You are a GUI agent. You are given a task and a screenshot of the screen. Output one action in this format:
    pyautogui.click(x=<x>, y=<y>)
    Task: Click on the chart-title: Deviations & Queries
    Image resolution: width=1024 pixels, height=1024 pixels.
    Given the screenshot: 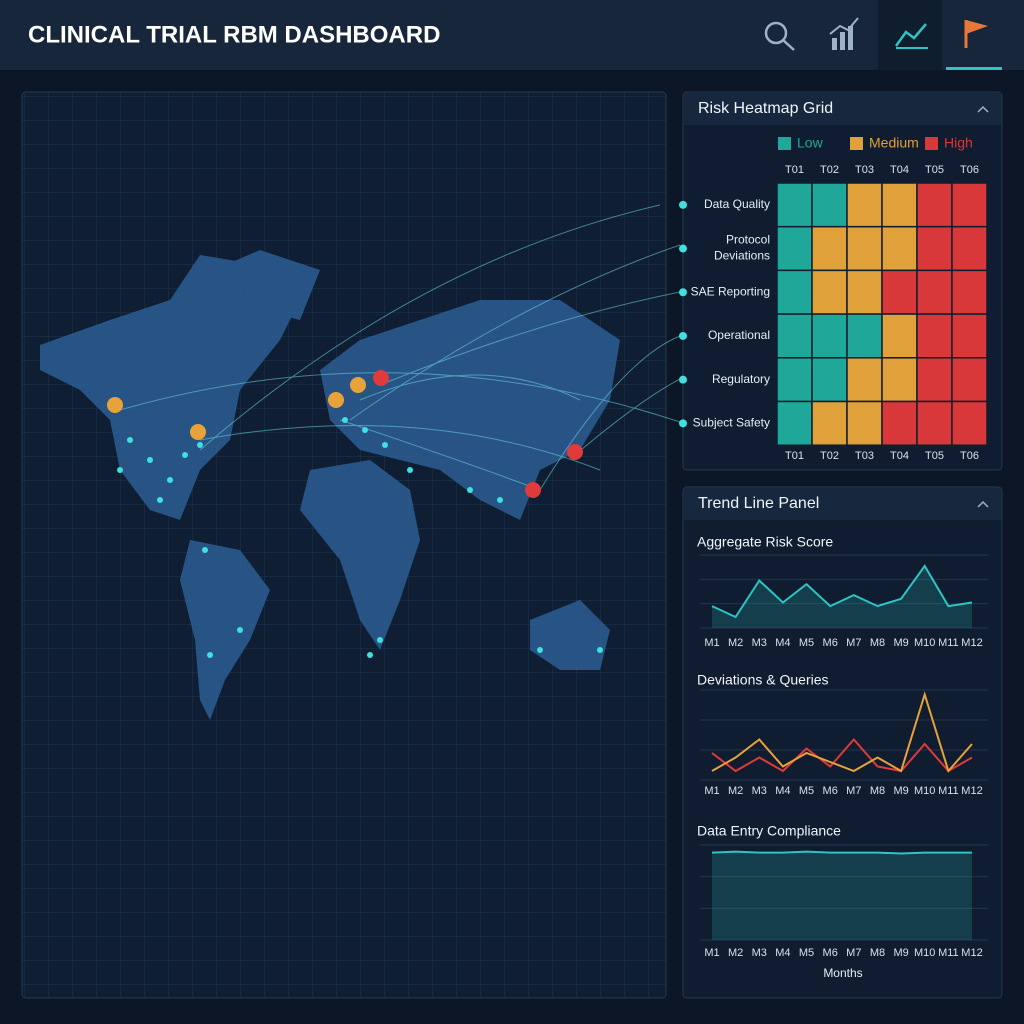 What is the action you would take?
    pyautogui.click(x=763, y=680)
    